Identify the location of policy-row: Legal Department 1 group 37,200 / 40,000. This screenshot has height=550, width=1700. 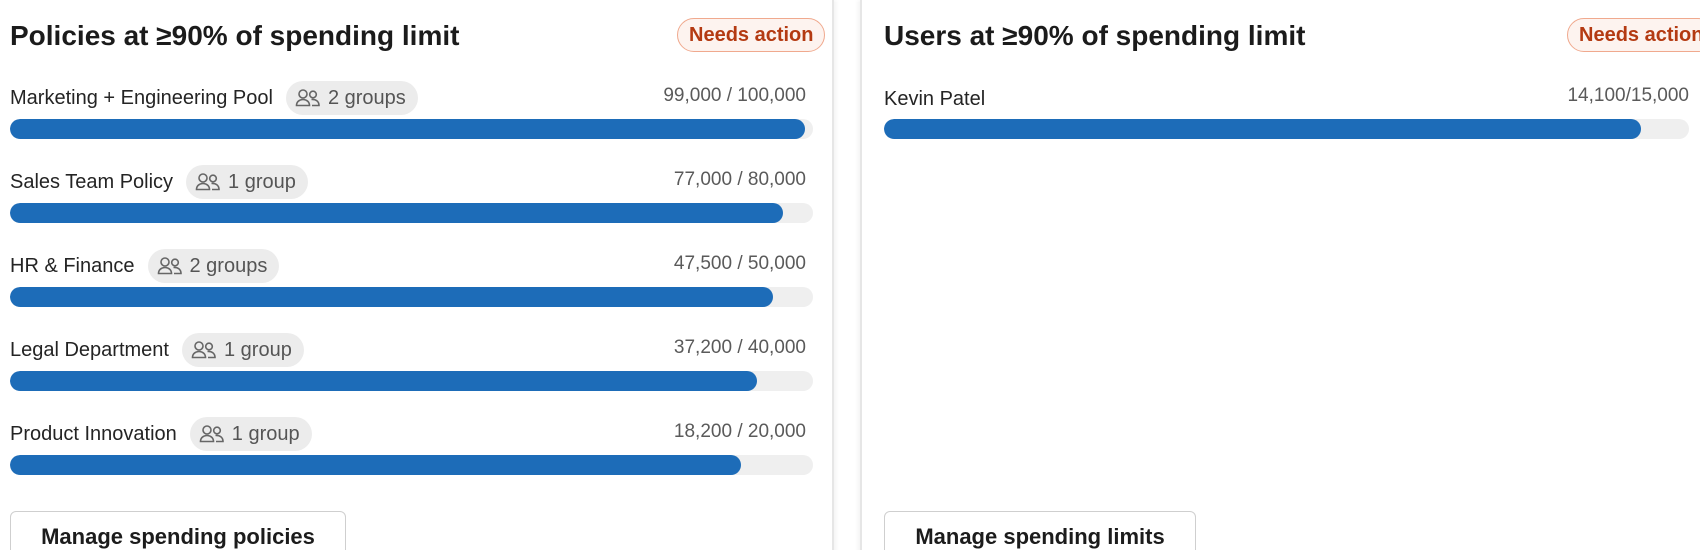
(411, 370).